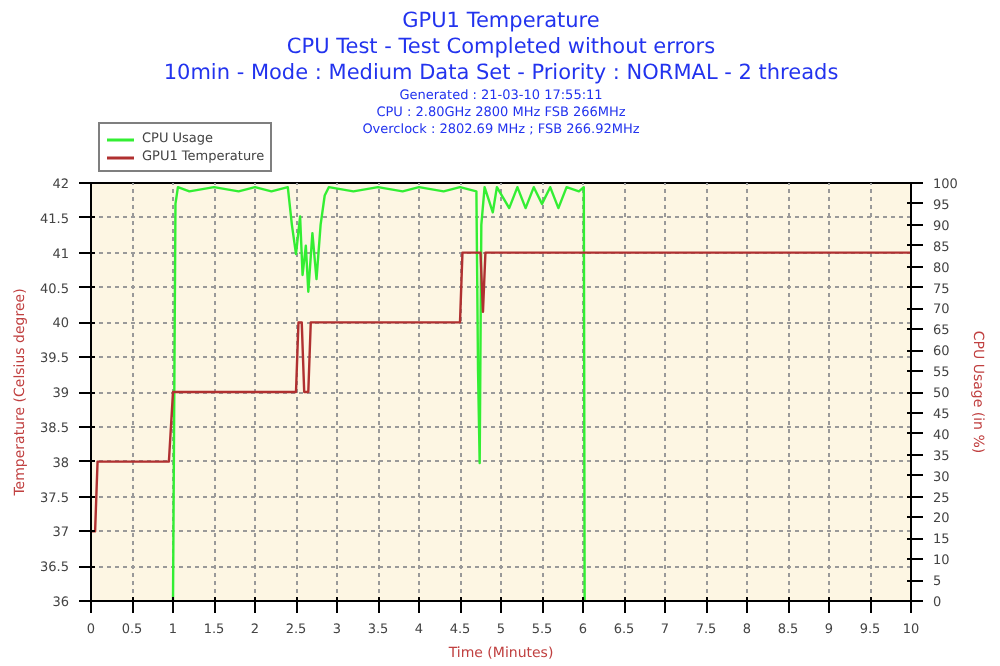 This screenshot has width=1000, height=666. What do you see at coordinates (501, 60) in the screenshot?
I see `chart-subtitle: CPU Test - Test Completed without errors 10min - Mode : Medium Data Set - Priority : NORMAL - 2 threads` at bounding box center [501, 60].